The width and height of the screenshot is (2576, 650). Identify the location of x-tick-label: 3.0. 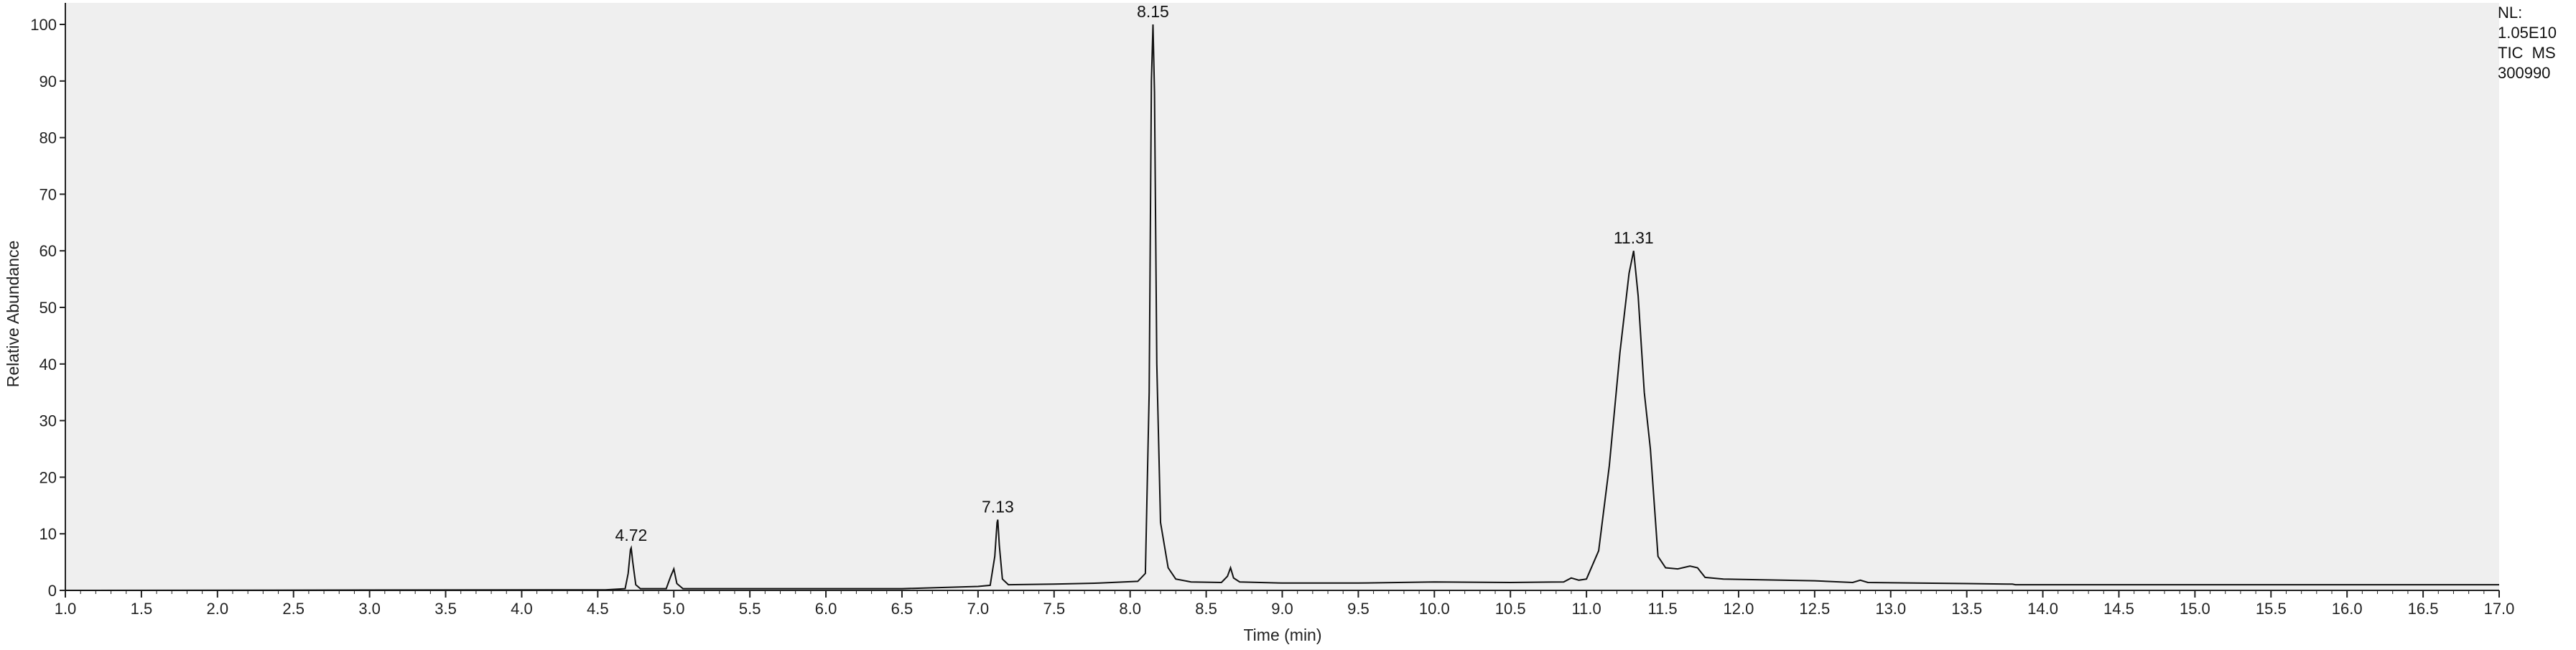
(369, 609).